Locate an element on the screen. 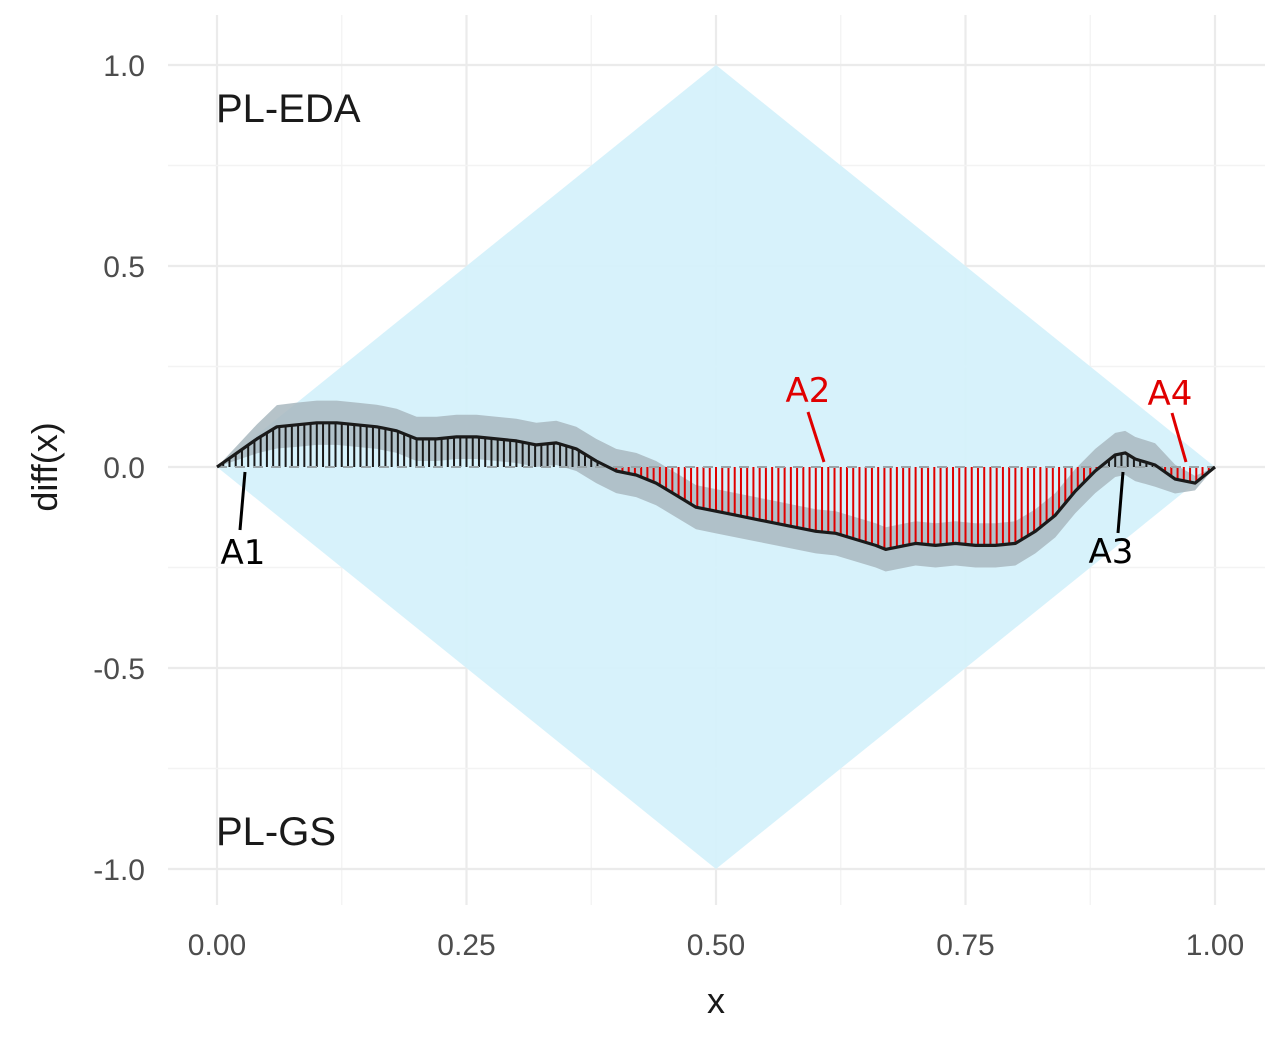  annotation-leader-a1 is located at coordinates (242, 501).